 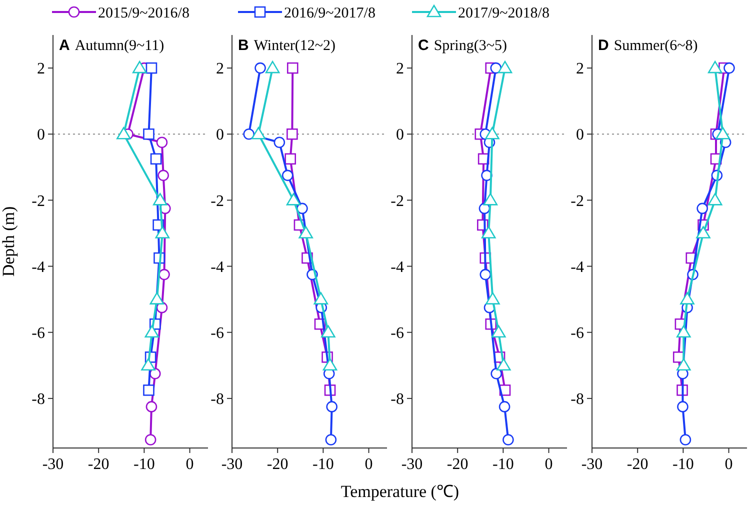 What do you see at coordinates (462, 45) in the screenshot?
I see `chart-title: C Spring(3~5)` at bounding box center [462, 45].